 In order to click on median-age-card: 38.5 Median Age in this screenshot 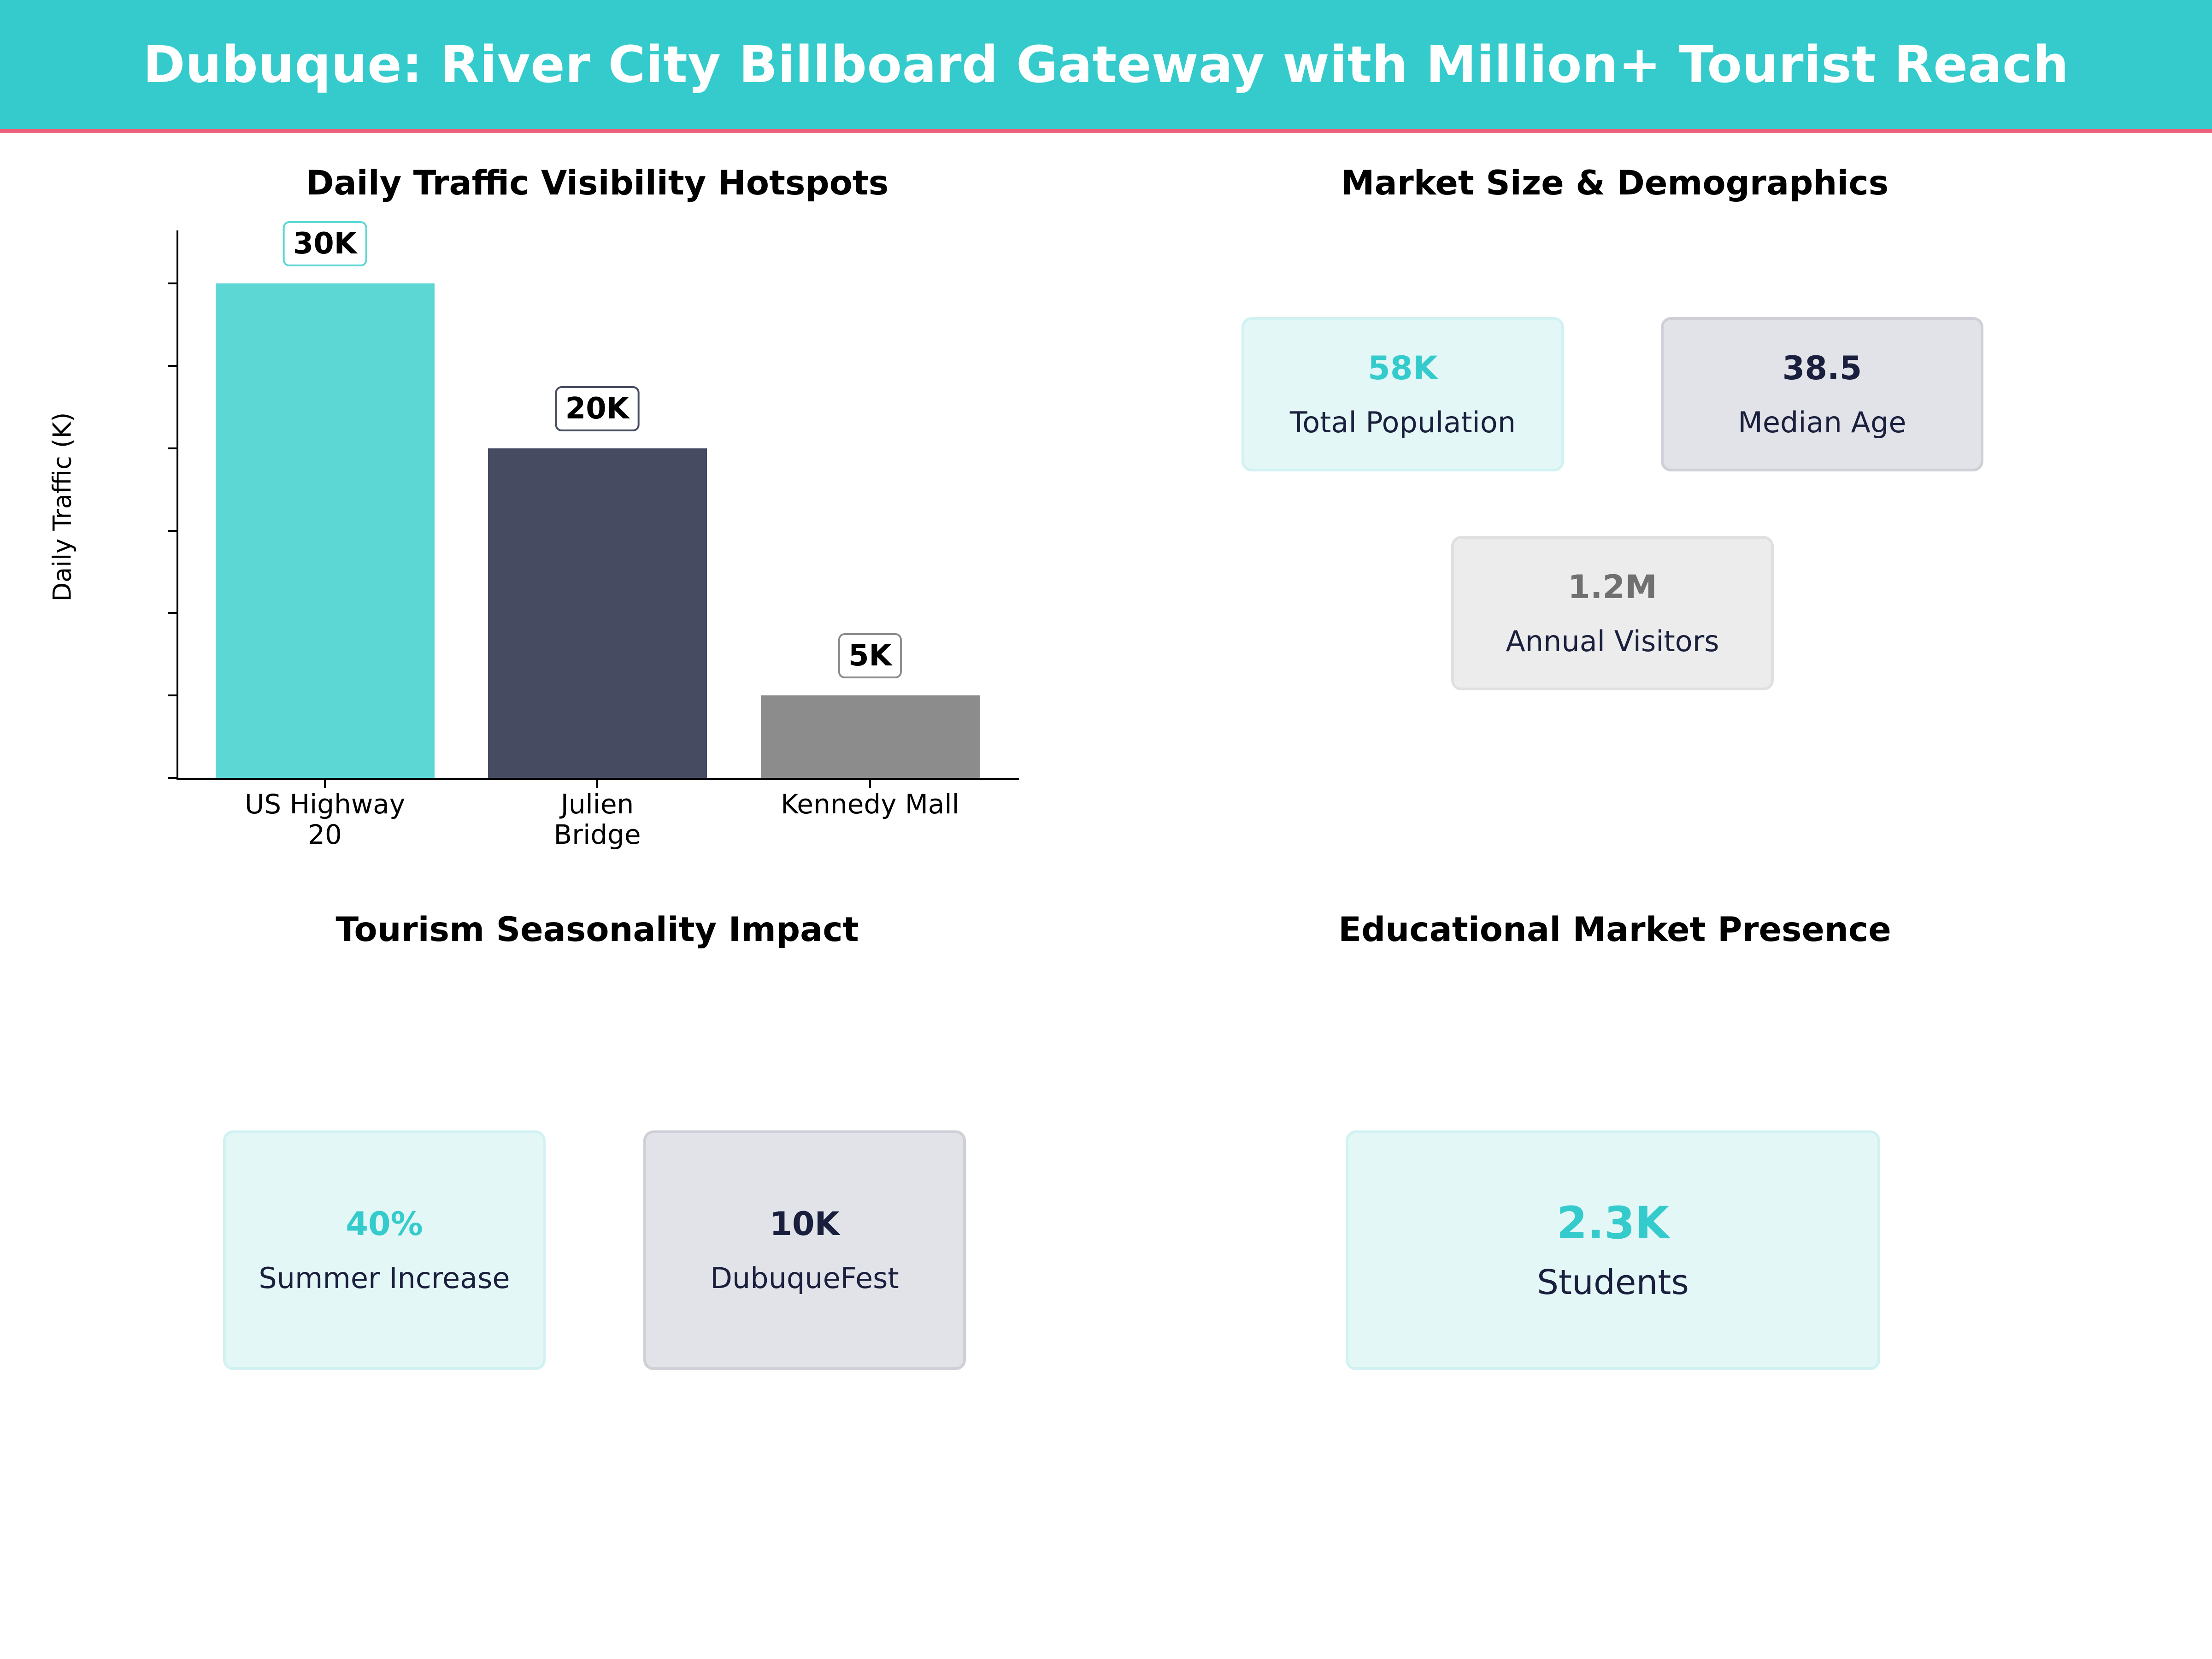, I will do `click(1822, 394)`.